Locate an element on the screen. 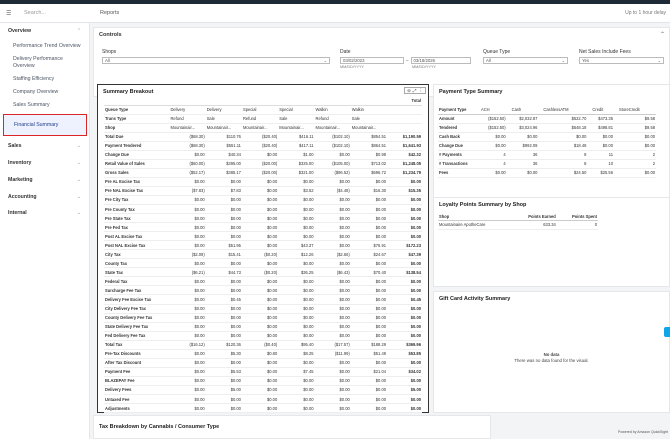 The height and width of the screenshot is (439, 670). header-cell is located at coordinates (404, 110).